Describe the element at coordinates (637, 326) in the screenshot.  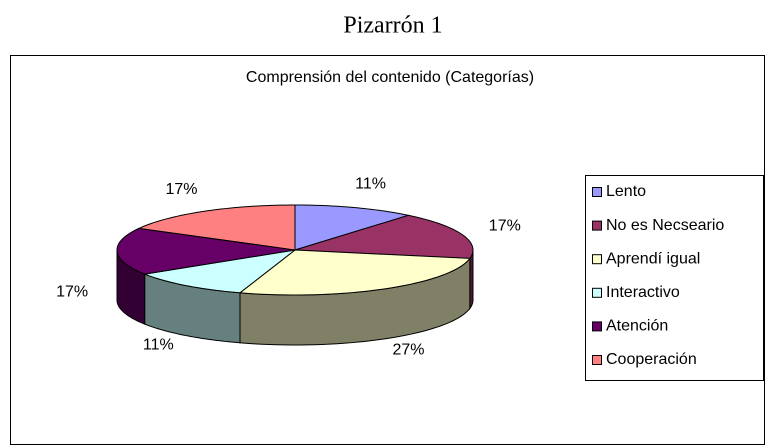
I see `legend-label: Atención` at that location.